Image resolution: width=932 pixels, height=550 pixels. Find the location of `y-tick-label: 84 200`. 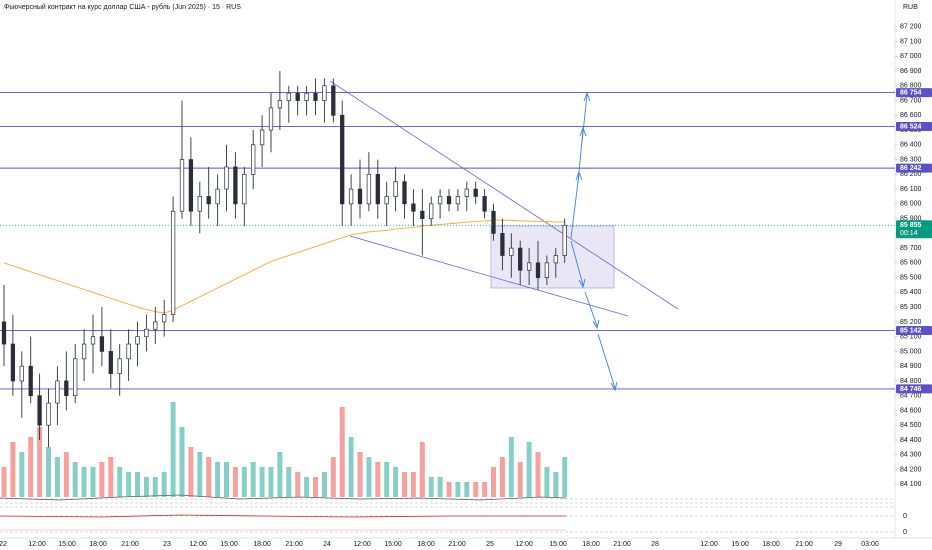

y-tick-label: 84 200 is located at coordinates (911, 469).